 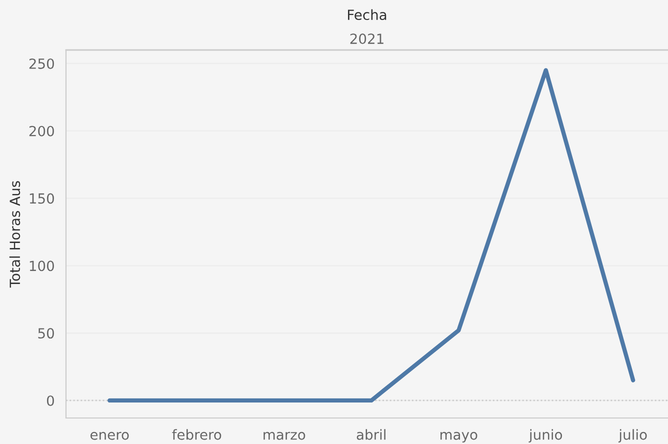 I want to click on y-tick-label: 250, so click(x=41, y=63).